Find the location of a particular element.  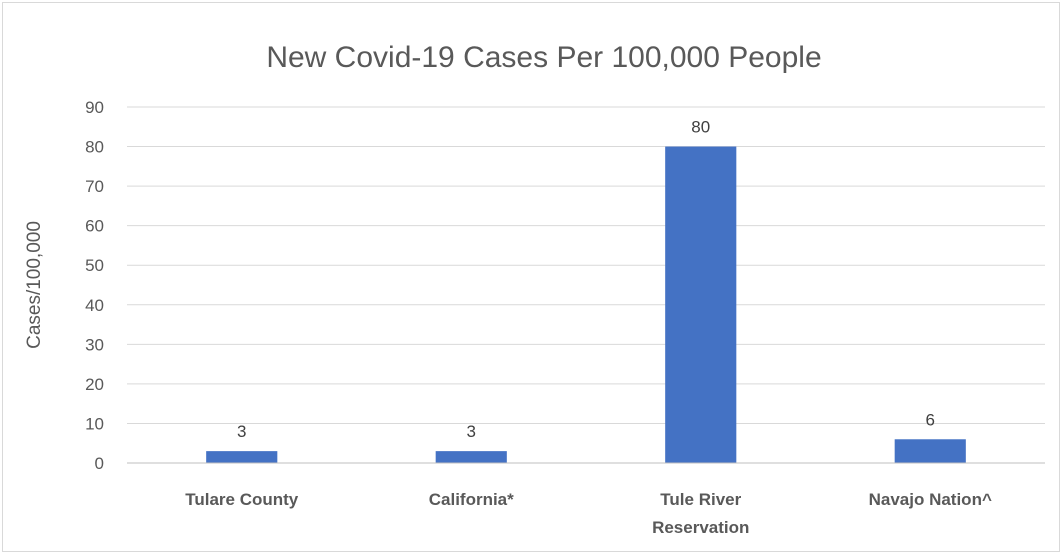

y-tick-label-4: 40 is located at coordinates (94, 305).